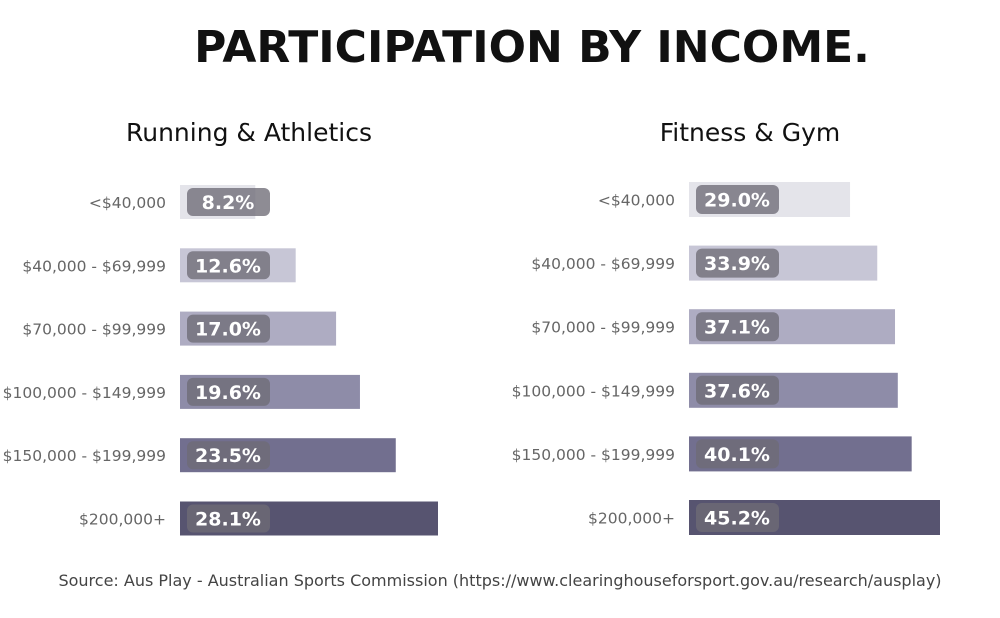 This screenshot has width=1000, height=618. I want to click on value-label: 40.1%, so click(737, 455).